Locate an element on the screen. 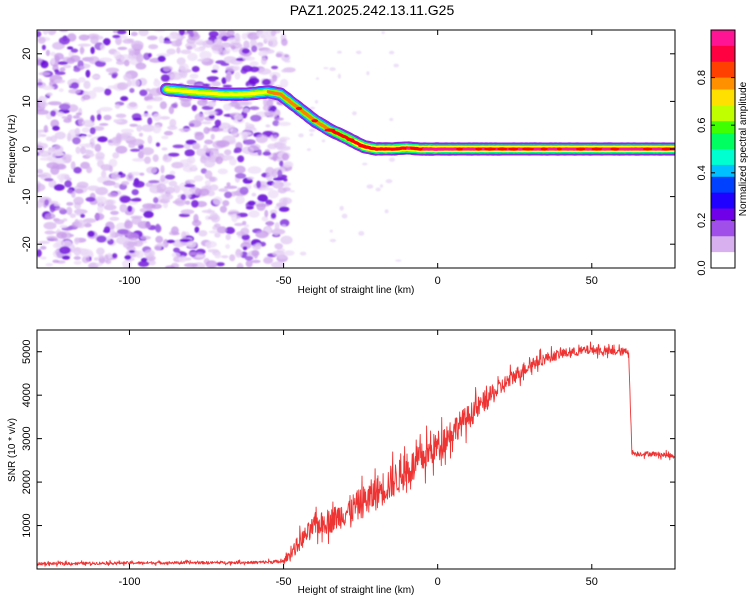  spectrogram-ridge is located at coordinates (417, 119).